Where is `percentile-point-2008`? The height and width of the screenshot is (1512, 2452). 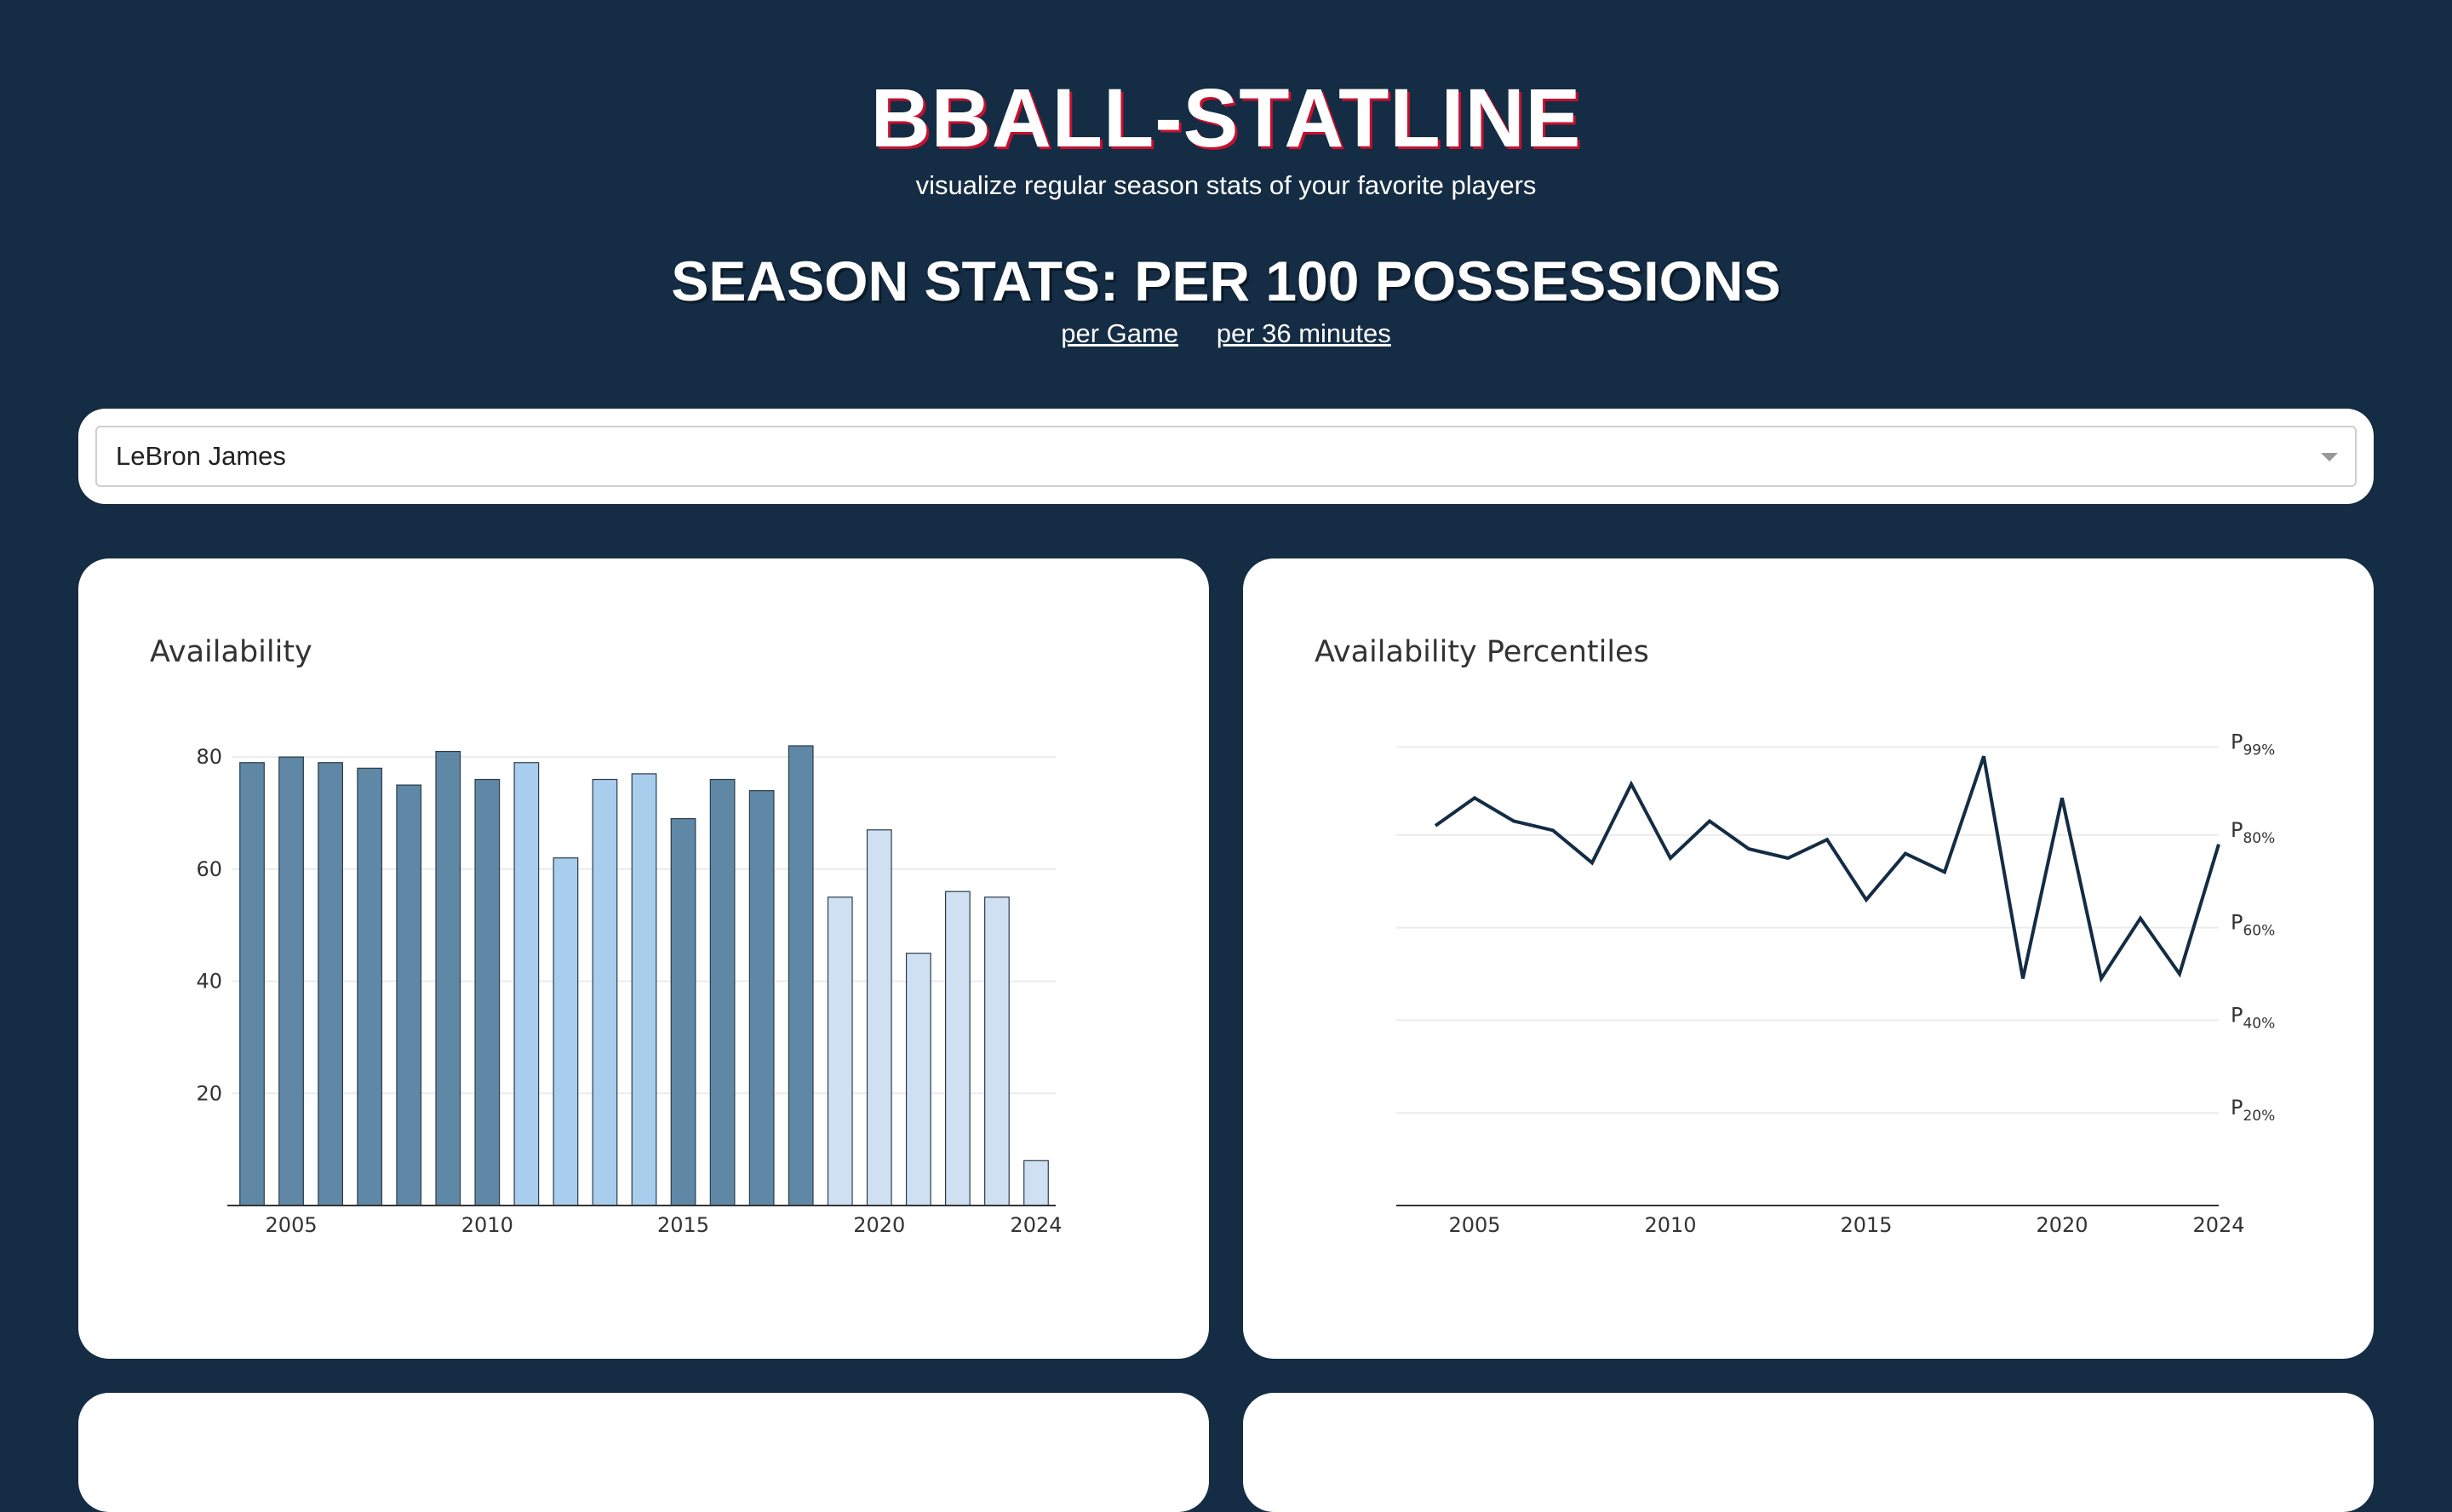 percentile-point-2008 is located at coordinates (1592, 862).